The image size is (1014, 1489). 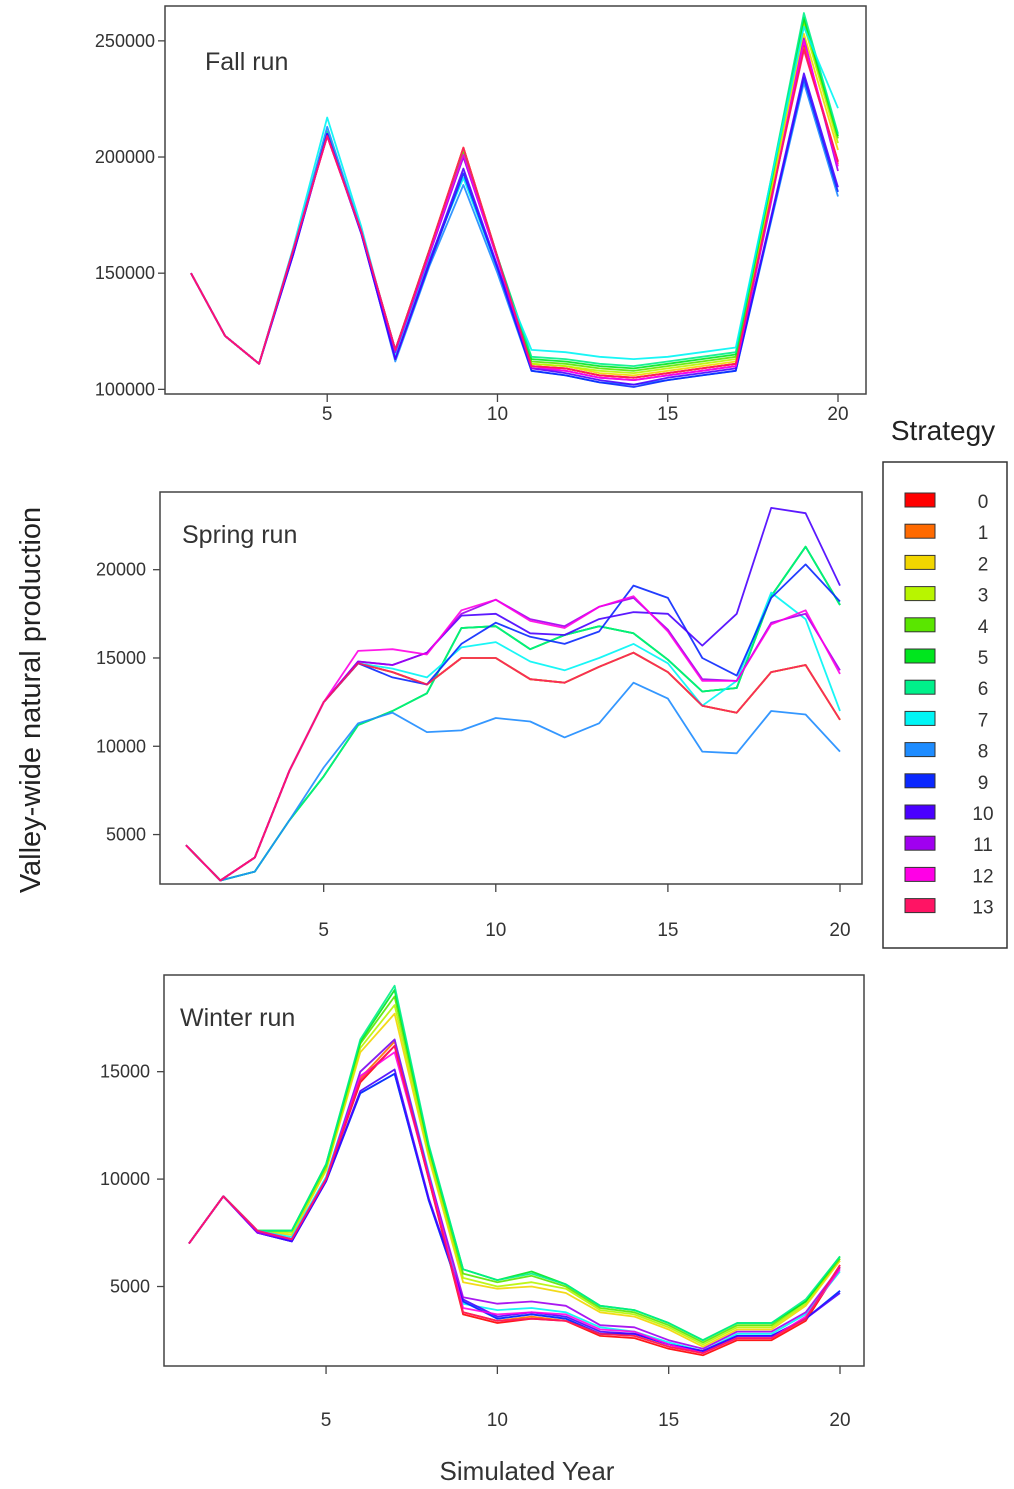 What do you see at coordinates (983, 596) in the screenshot?
I see `legend-label-3: 3` at bounding box center [983, 596].